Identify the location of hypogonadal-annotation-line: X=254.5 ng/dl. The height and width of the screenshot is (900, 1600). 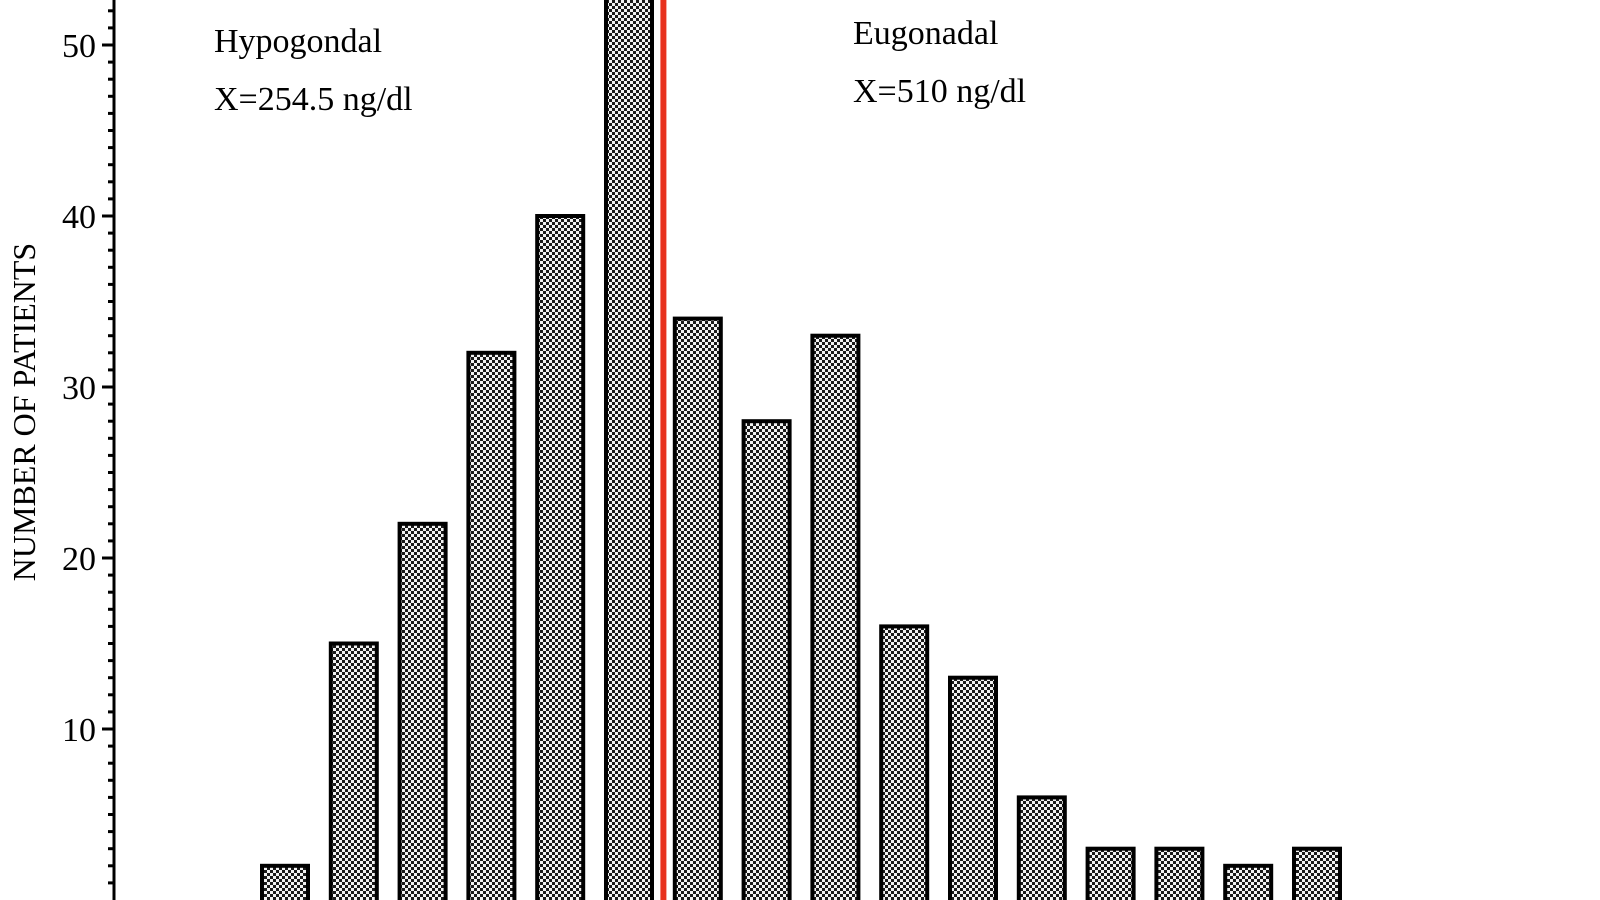
(313, 99).